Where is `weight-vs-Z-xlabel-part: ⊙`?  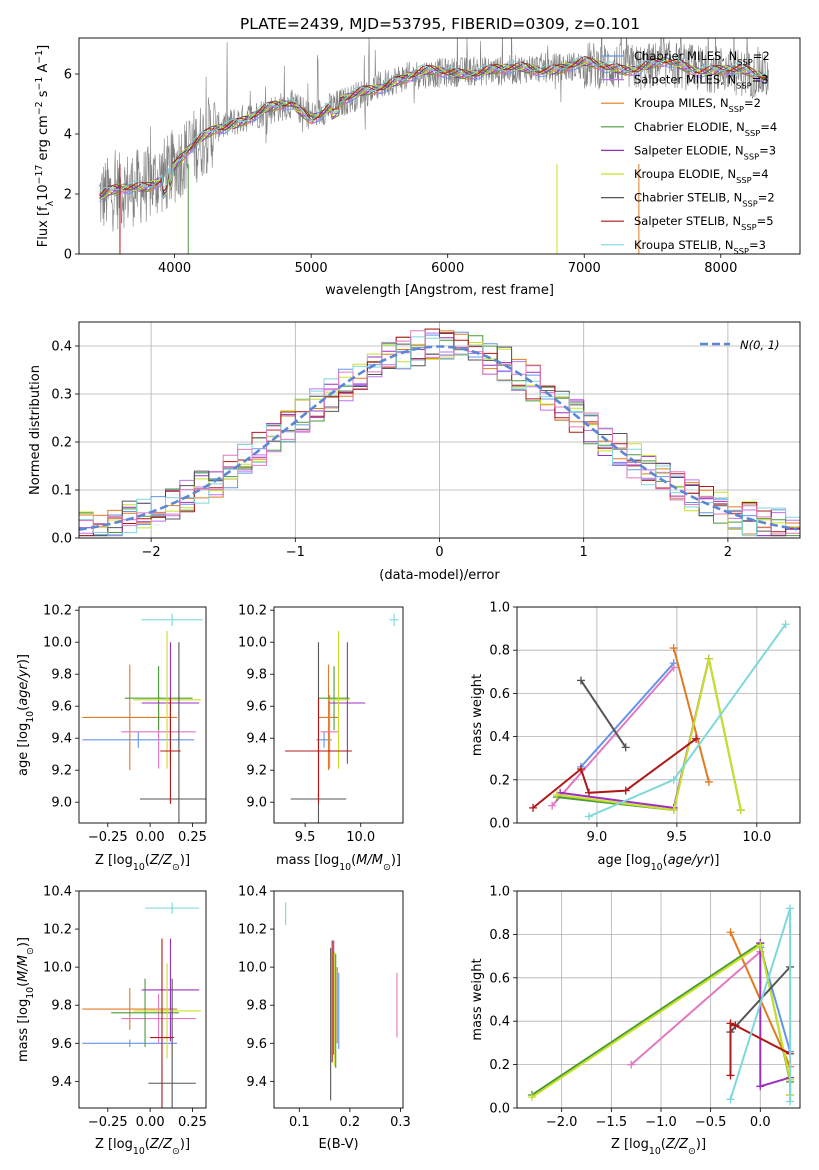
weight-vs-Z-xlabel-part: ⊙ is located at coordinates (692, 1151).